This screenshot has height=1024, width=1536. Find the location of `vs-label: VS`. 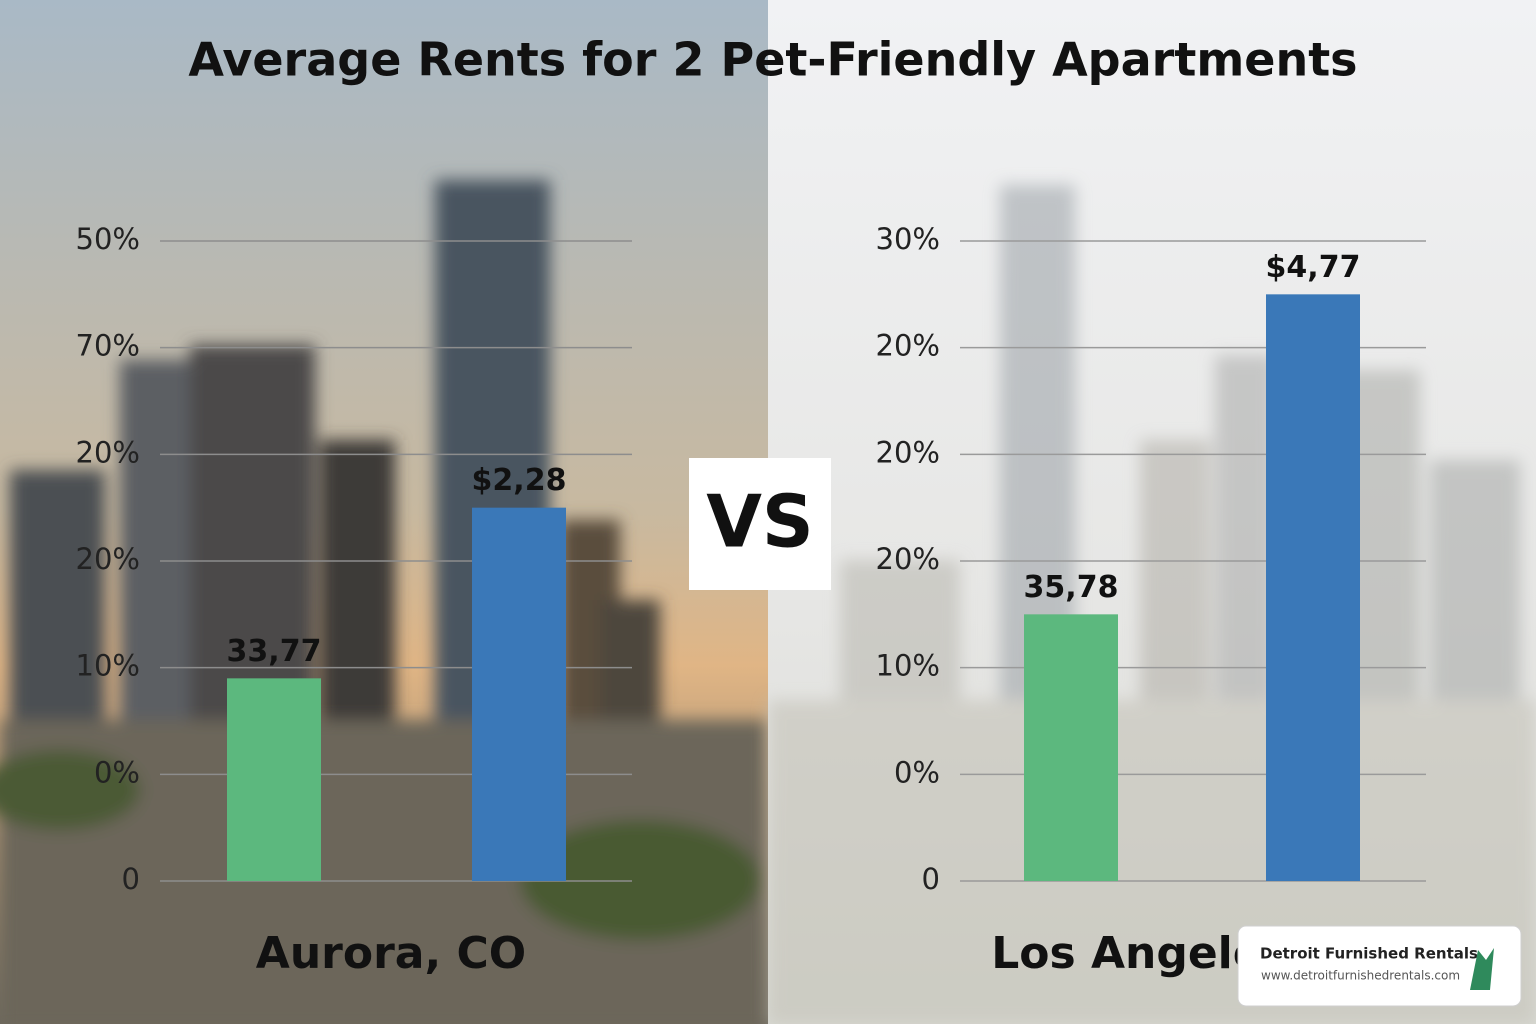

vs-label: VS is located at coordinates (760, 522).